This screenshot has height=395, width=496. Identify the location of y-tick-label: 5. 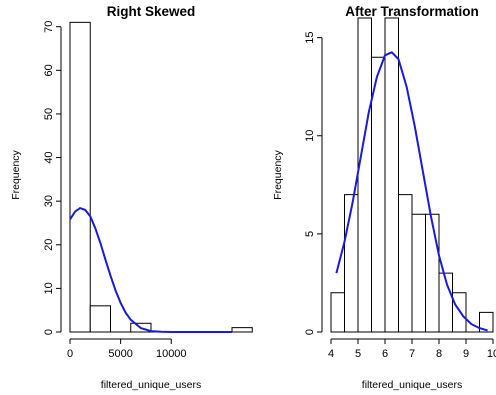
(310, 234).